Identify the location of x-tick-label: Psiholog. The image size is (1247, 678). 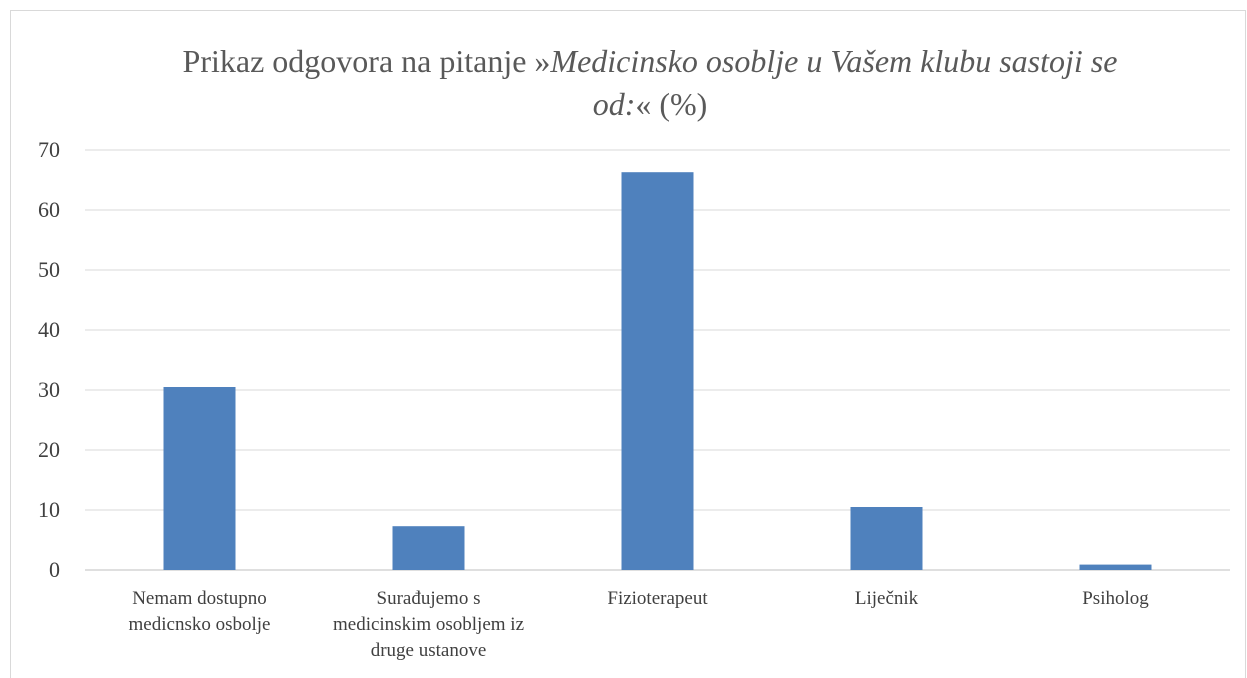
(1115, 598).